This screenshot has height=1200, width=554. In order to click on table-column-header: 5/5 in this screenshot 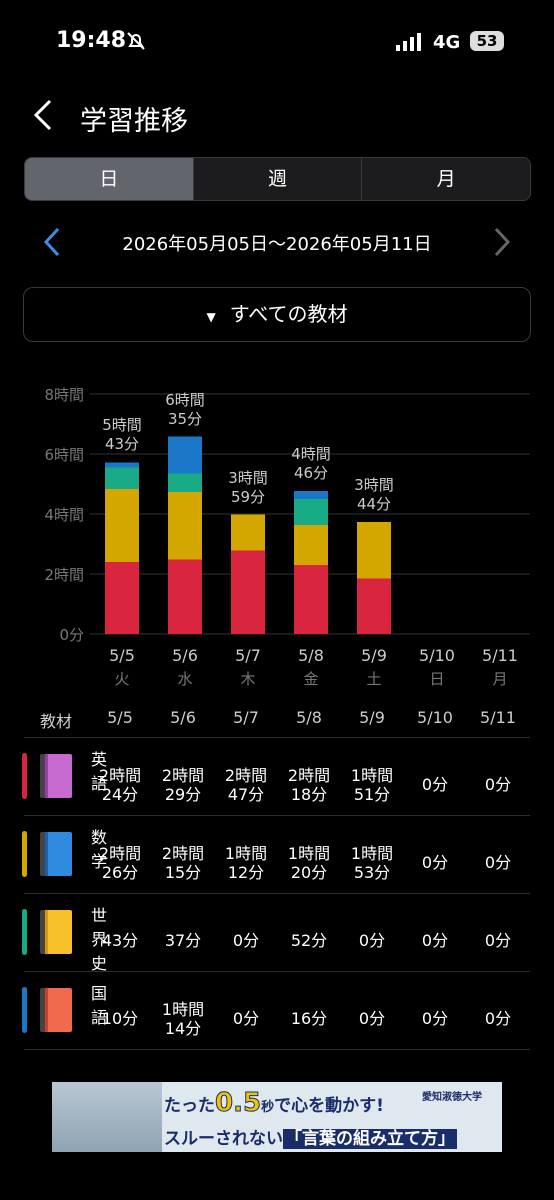, I will do `click(120, 717)`.